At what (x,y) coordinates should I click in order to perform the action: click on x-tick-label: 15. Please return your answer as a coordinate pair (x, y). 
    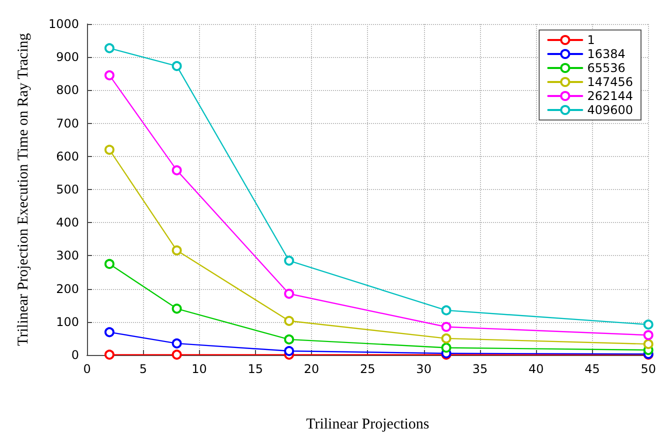
    Looking at the image, I should click on (256, 369).